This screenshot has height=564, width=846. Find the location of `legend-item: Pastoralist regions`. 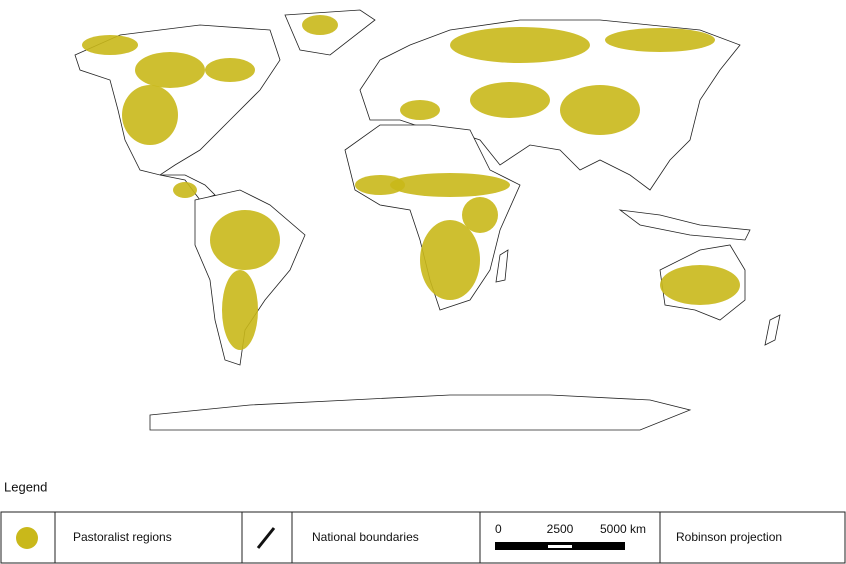

legend-item: Pastoralist regions is located at coordinates (122, 537).